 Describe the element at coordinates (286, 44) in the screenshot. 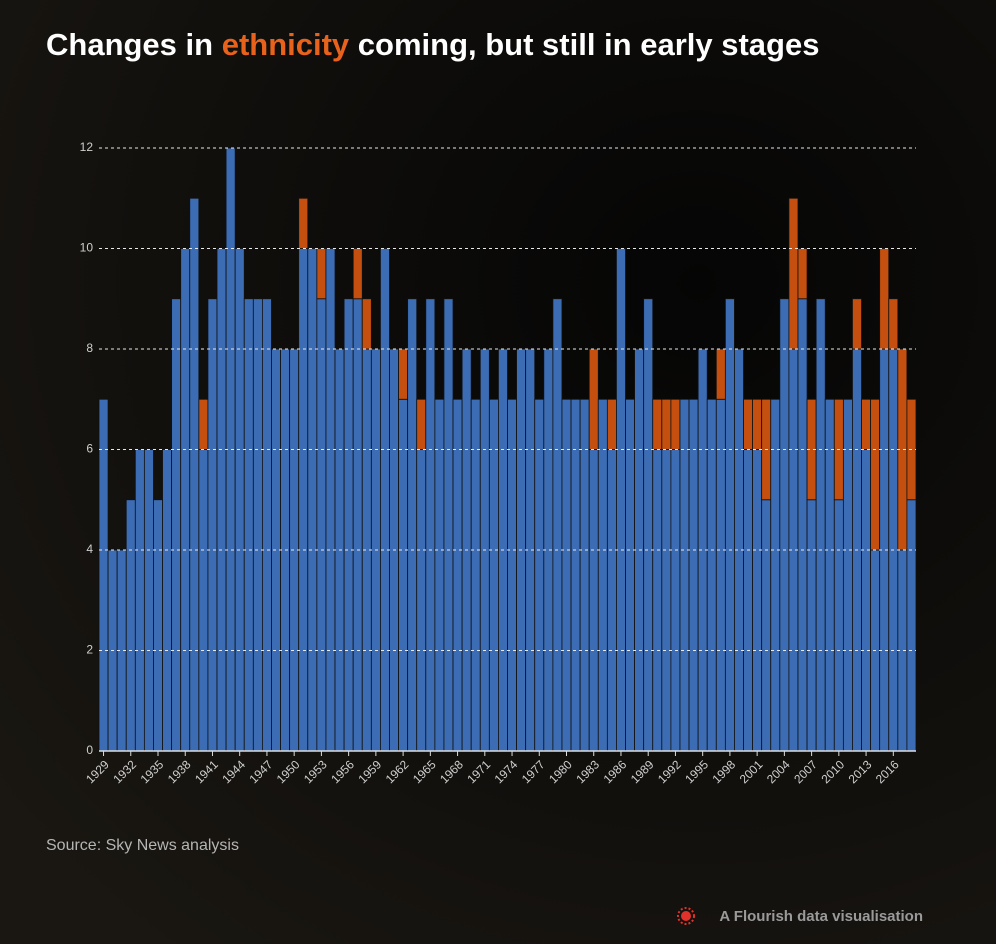

I see `title-highlight: ethnicity` at that location.